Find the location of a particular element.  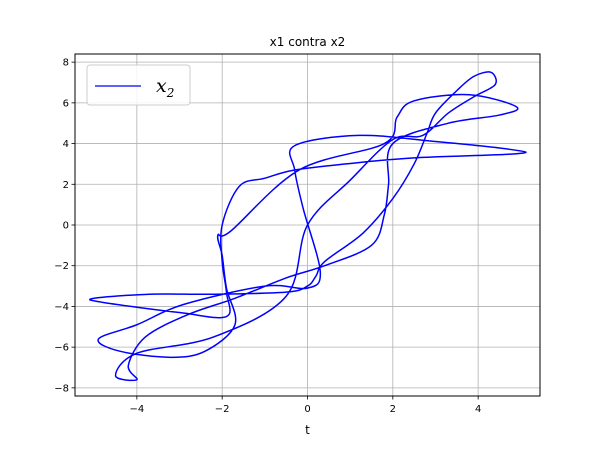

x-tick-label: 4 is located at coordinates (478, 409).